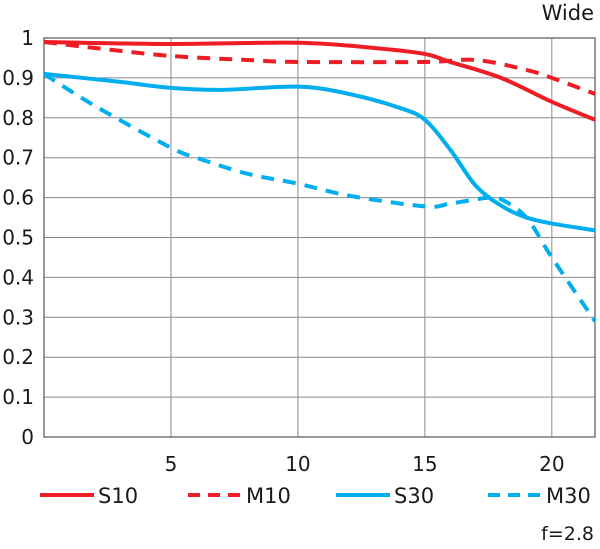  What do you see at coordinates (567, 534) in the screenshot?
I see `footnote-aperture: f=2.8` at bounding box center [567, 534].